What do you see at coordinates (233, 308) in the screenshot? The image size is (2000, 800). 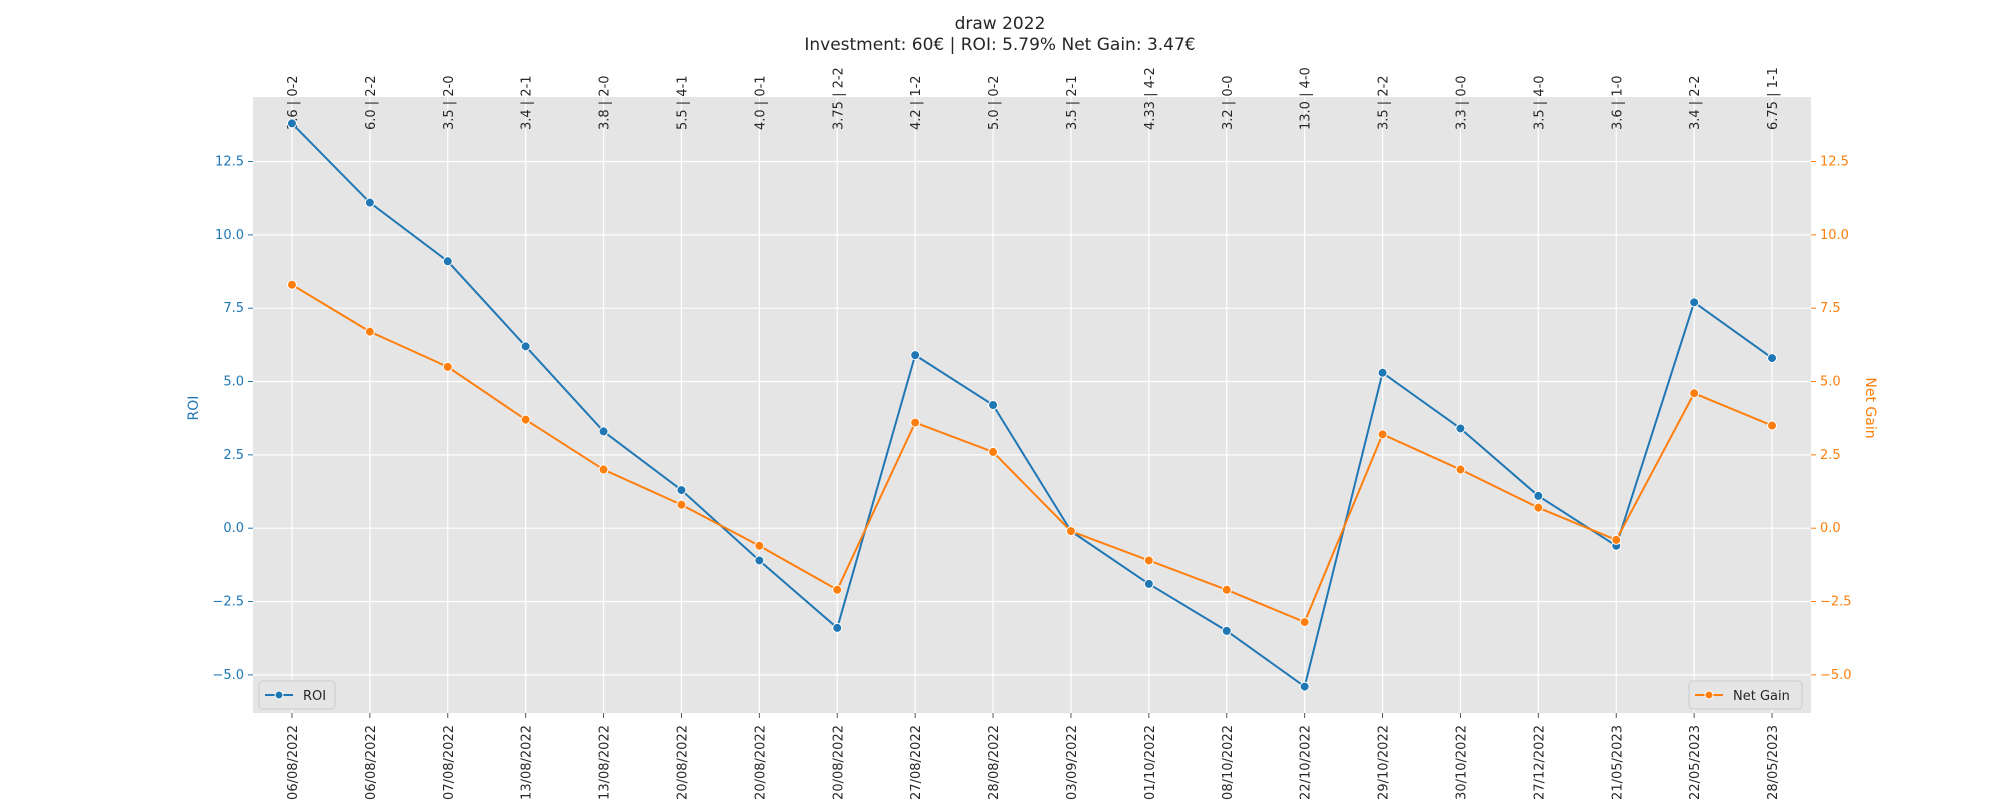 I see `left-tick-label-5: 7.5` at bounding box center [233, 308].